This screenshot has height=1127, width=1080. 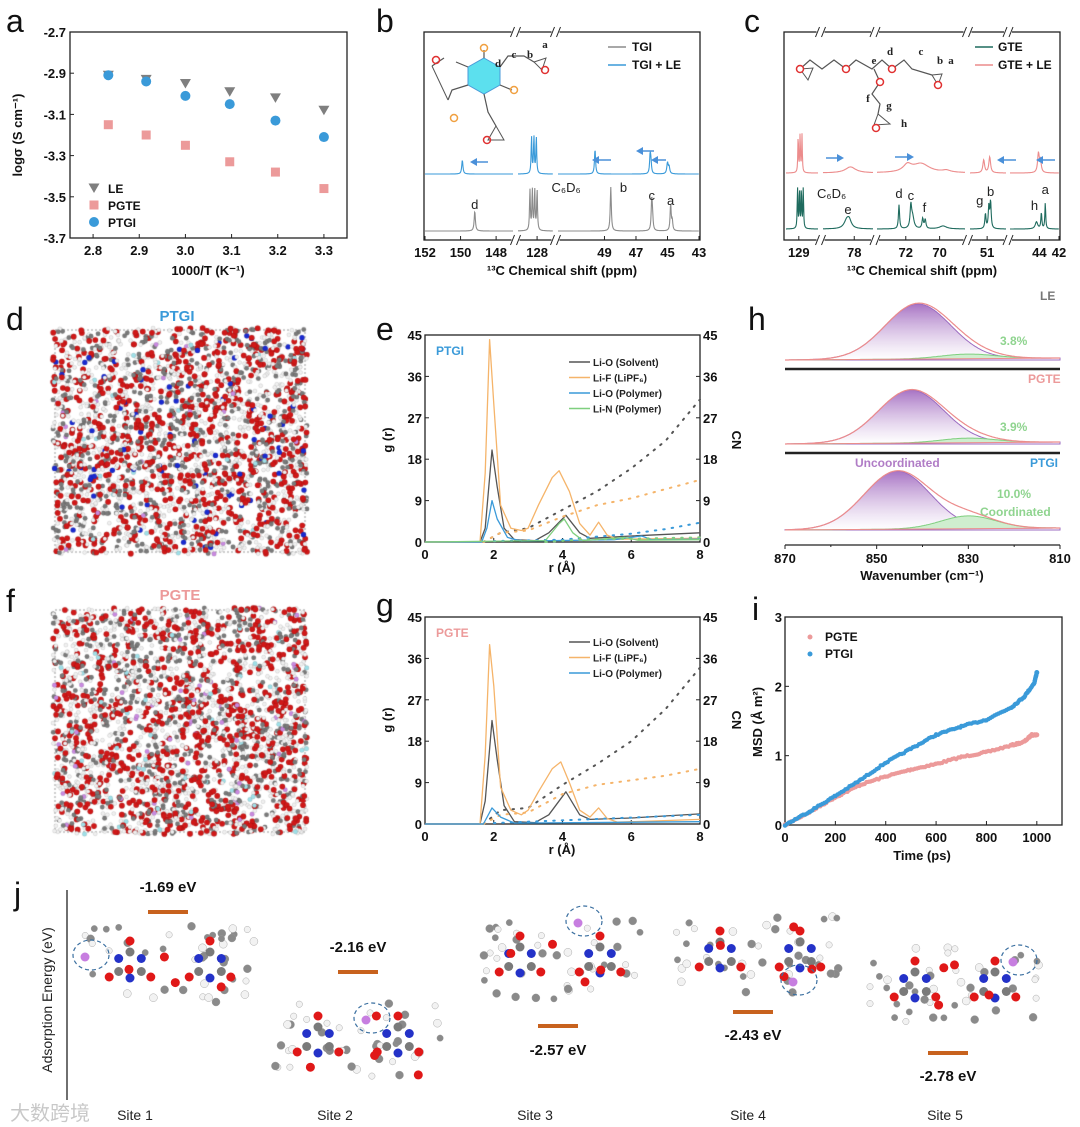 What do you see at coordinates (562, 136) in the screenshot?
I see `b-plot-frame` at bounding box center [562, 136].